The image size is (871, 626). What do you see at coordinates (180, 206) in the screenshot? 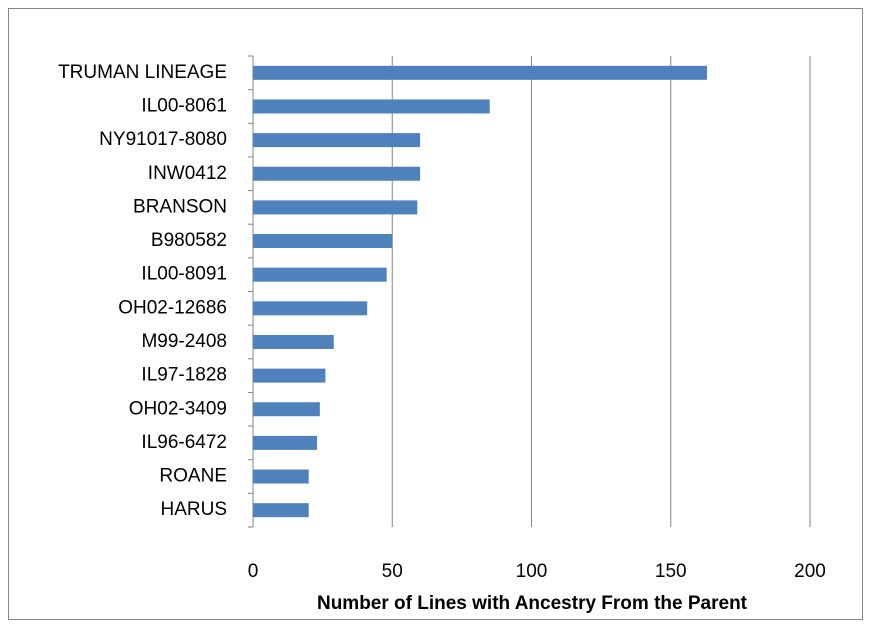
I see `y-tick-label: BRANSON` at bounding box center [180, 206].